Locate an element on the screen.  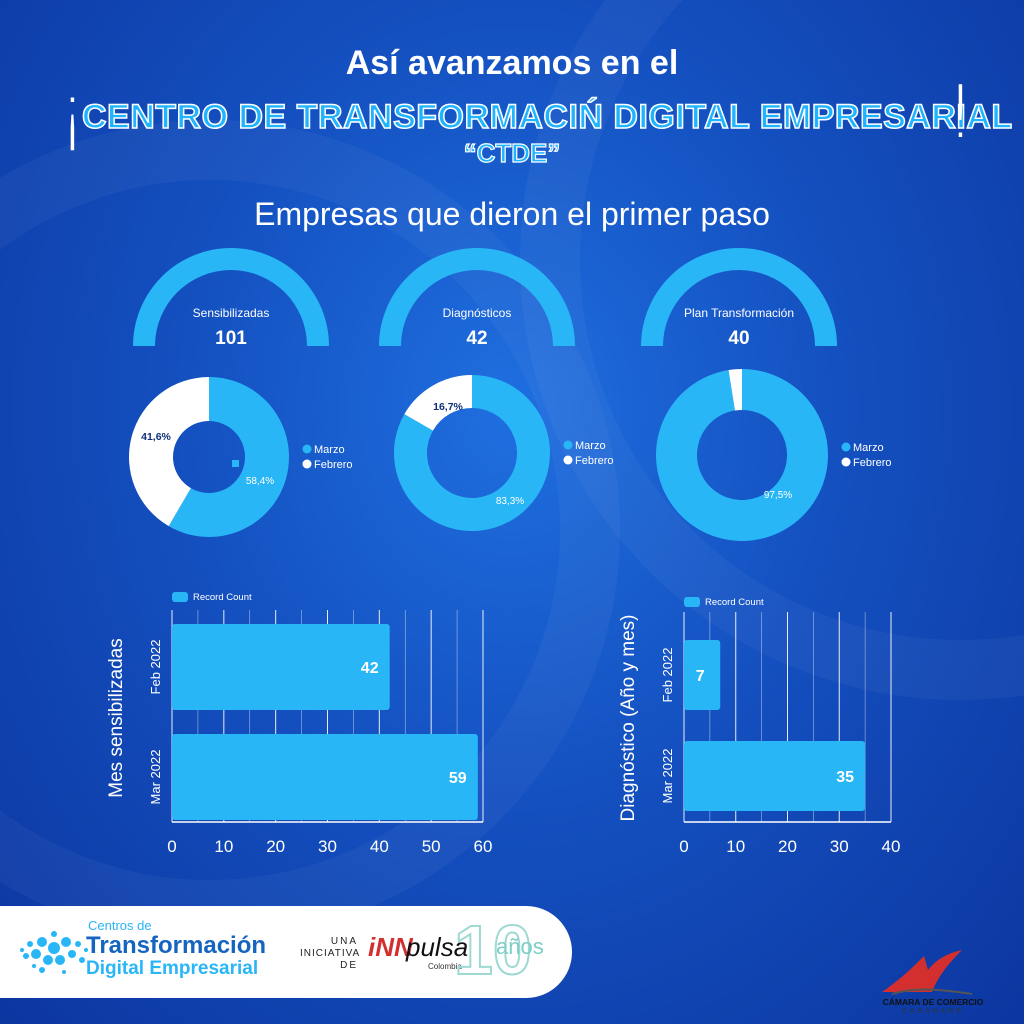
gauge-value: 42 is located at coordinates (476, 338).